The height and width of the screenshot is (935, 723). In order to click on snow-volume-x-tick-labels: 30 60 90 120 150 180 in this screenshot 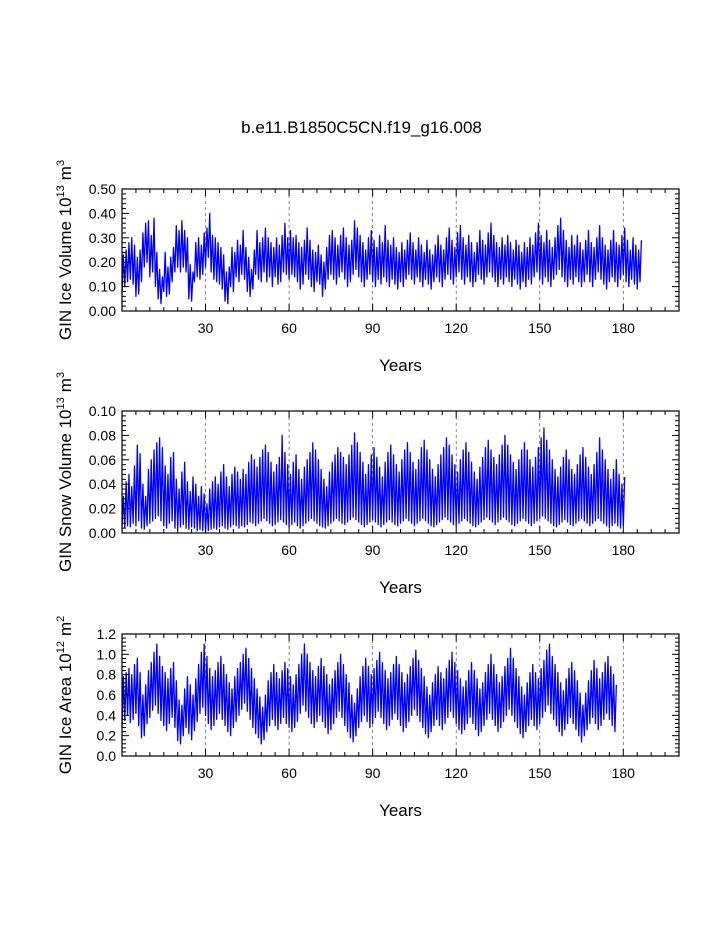, I will do `click(416, 550)`.